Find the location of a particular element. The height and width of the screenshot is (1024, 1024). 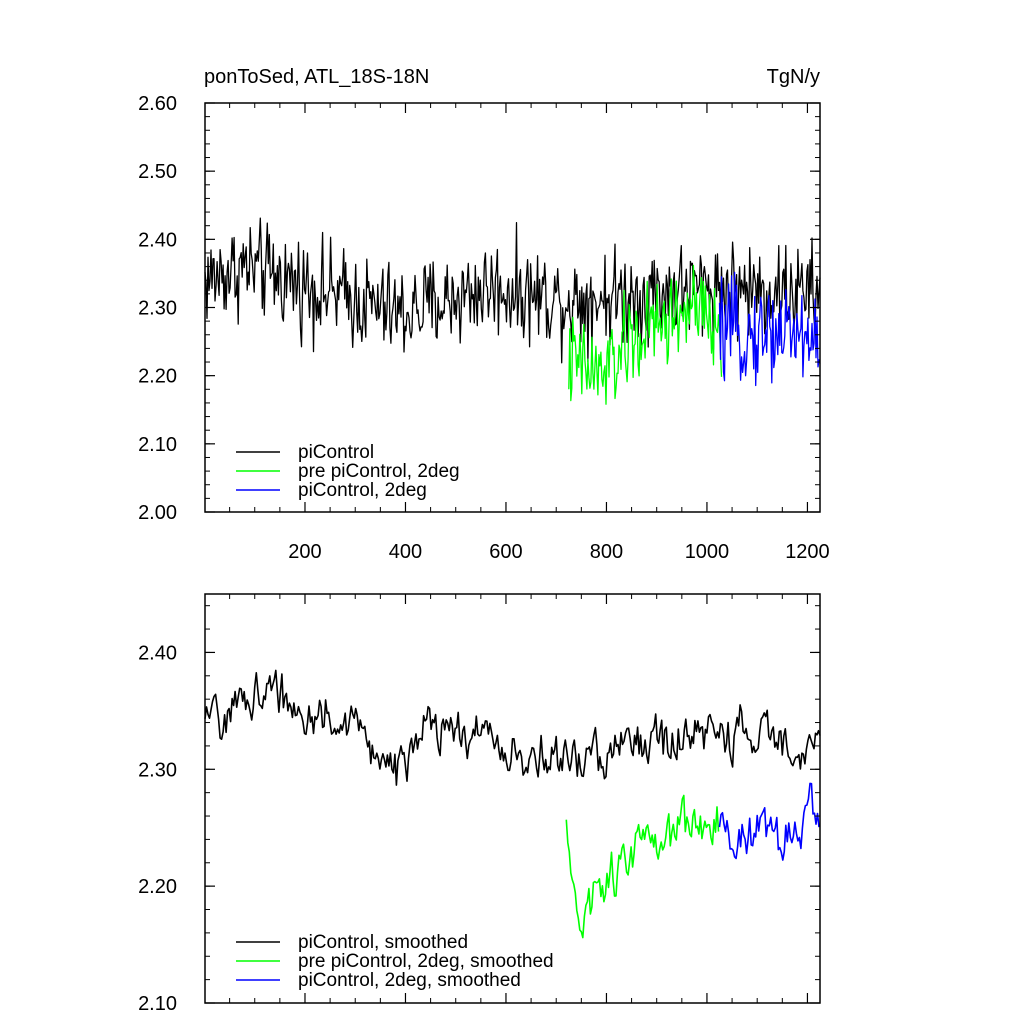

y-tick-label-top: 2.10 is located at coordinates (157, 445).